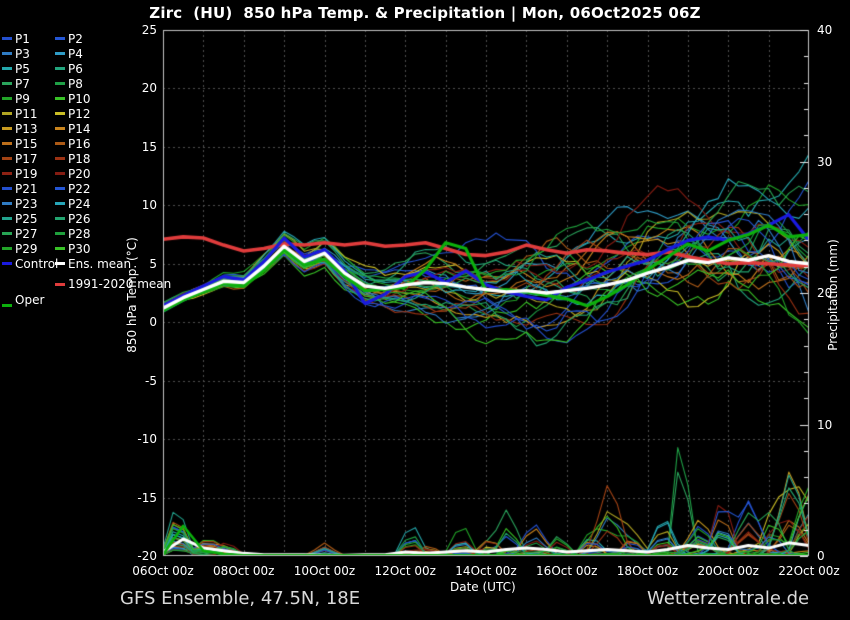 This screenshot has height=620, width=850. I want to click on legend-item-ens-mean: Ens. mean, so click(106, 264).